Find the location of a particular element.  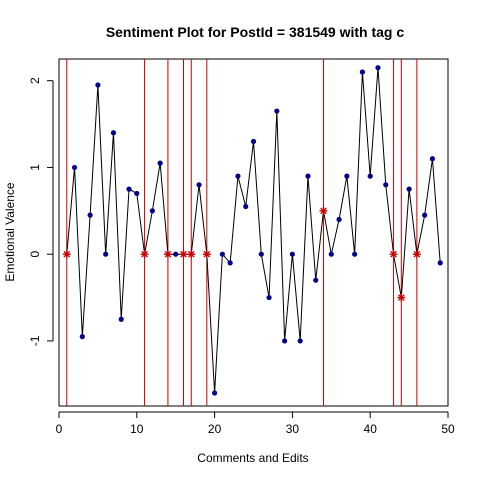

x-tick-label: 0 is located at coordinates (59, 429).